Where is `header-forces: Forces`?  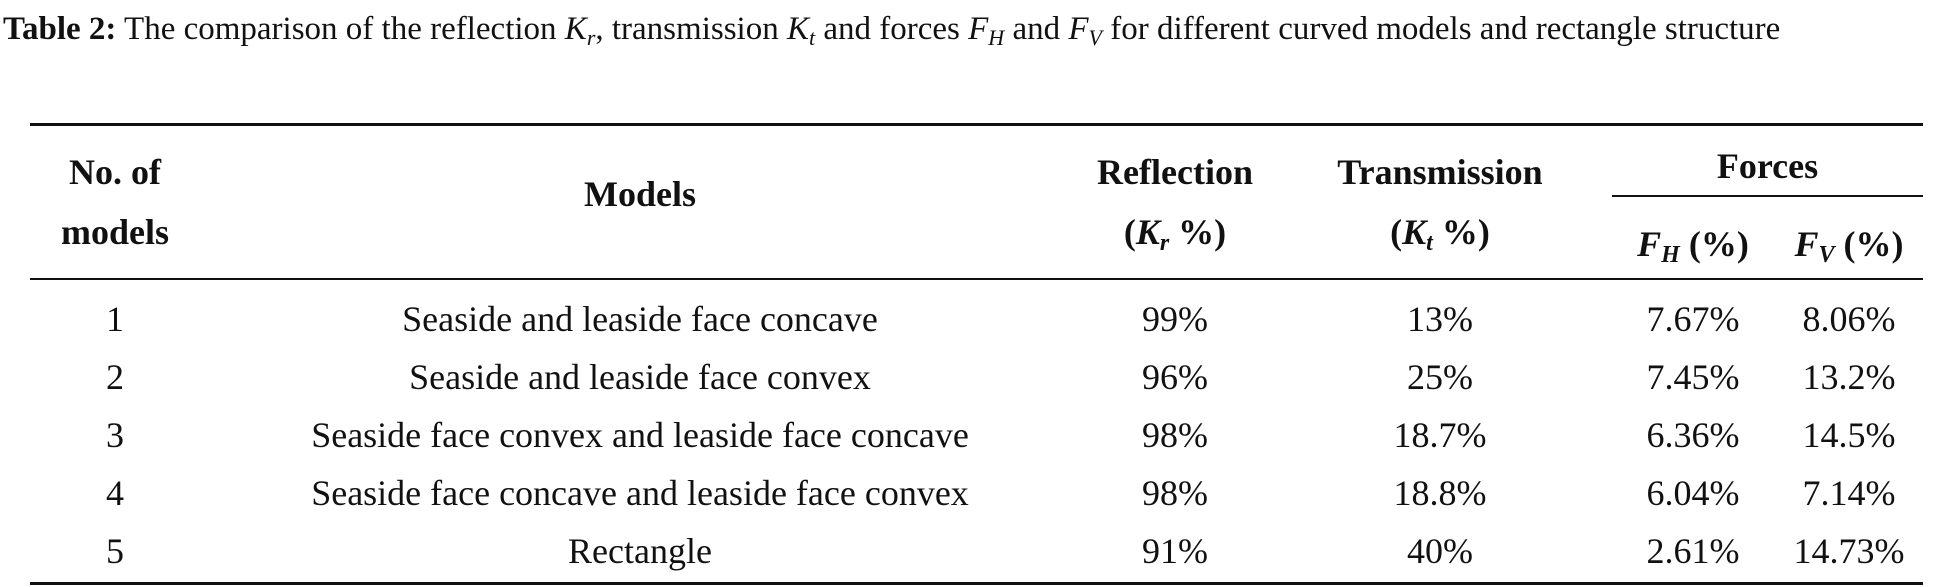
header-forces: Forces is located at coordinates (1767, 166).